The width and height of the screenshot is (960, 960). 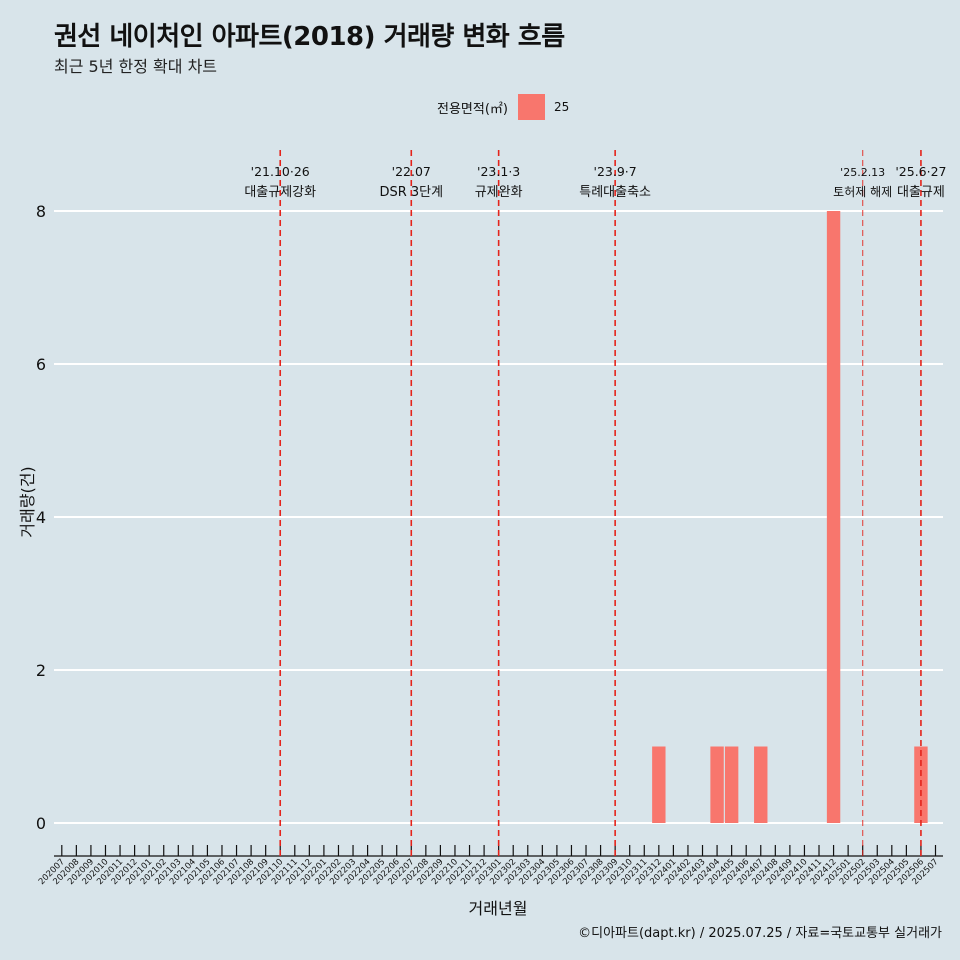 What do you see at coordinates (41, 211) in the screenshot?
I see `y-tick-label: 8` at bounding box center [41, 211].